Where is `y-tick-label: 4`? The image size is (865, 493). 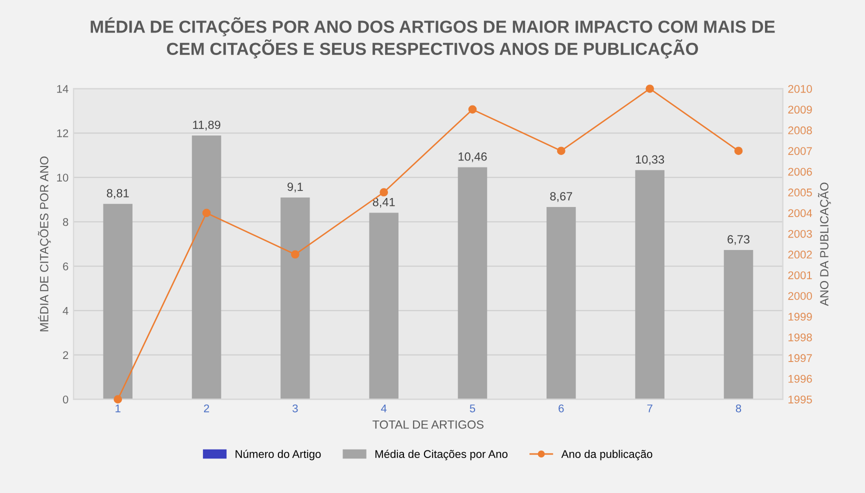 y-tick-label: 4 is located at coordinates (65, 310).